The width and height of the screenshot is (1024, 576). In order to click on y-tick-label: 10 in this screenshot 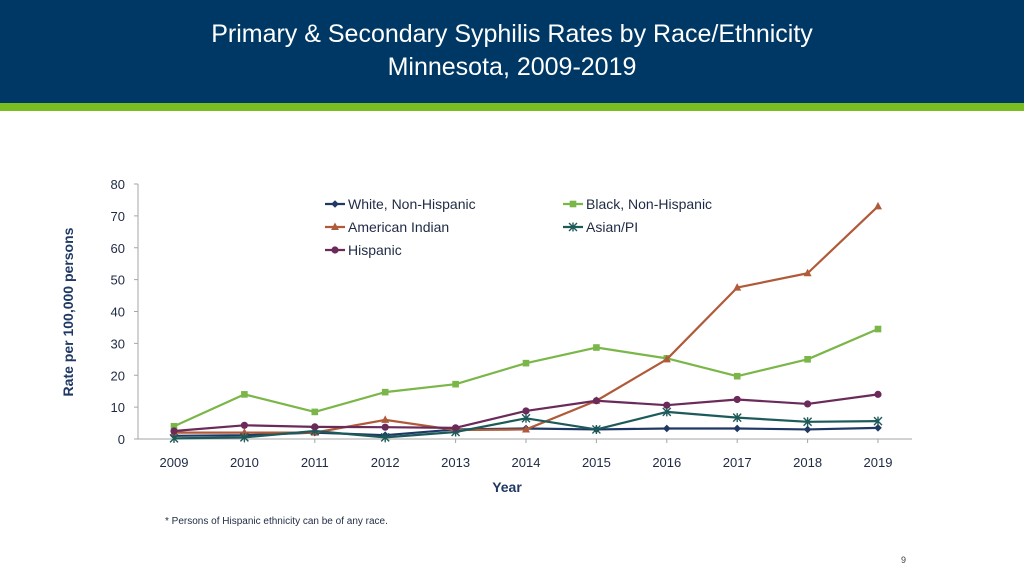, I will do `click(118, 407)`.